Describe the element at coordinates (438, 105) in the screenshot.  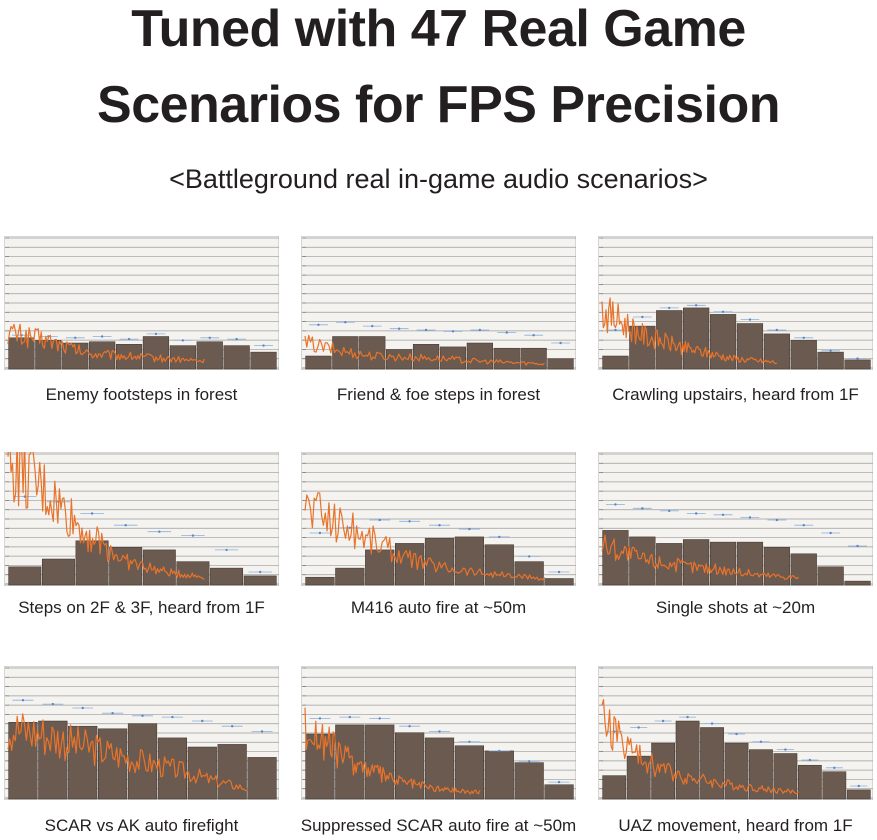
I see `headline-line-2: Scenarios for FPS Precision` at that location.